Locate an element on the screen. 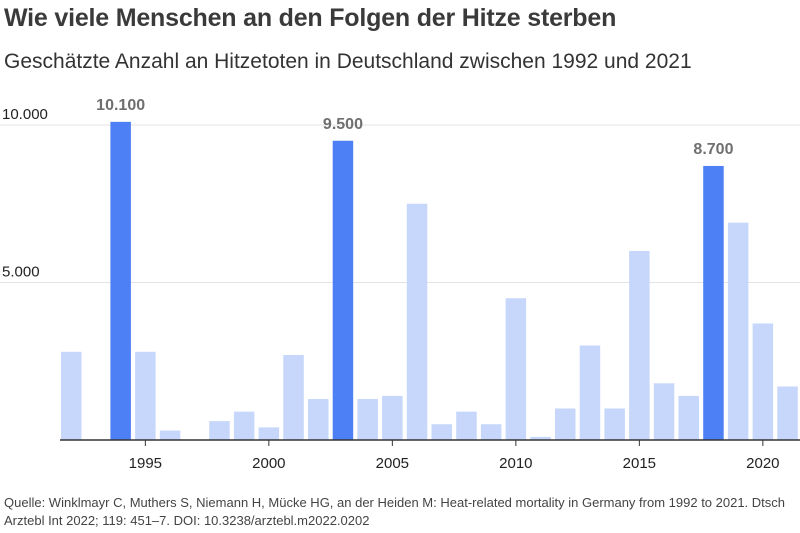 The height and width of the screenshot is (533, 800). x-tick-label: 2005 is located at coordinates (392, 463).